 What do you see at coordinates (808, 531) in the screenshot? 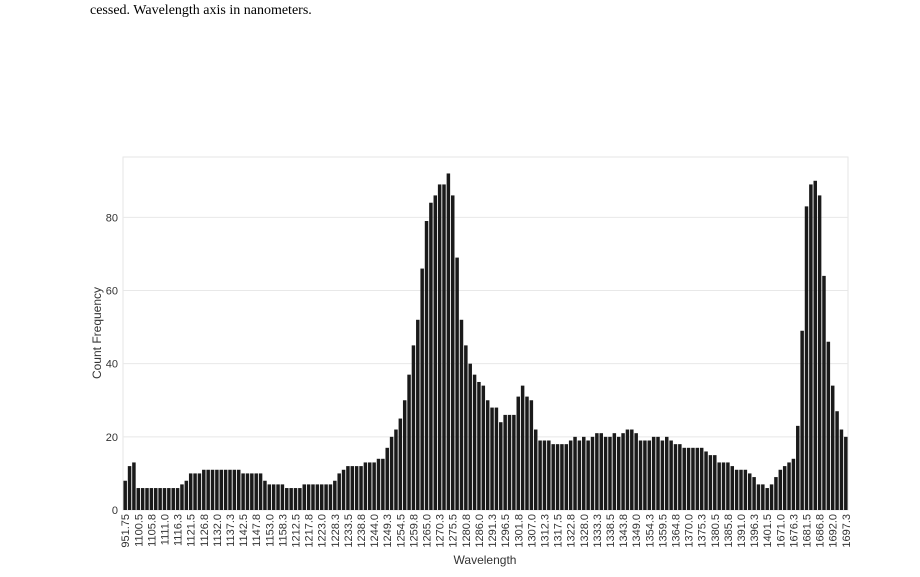
I see `x-tick-label: 1681.5` at bounding box center [808, 531].